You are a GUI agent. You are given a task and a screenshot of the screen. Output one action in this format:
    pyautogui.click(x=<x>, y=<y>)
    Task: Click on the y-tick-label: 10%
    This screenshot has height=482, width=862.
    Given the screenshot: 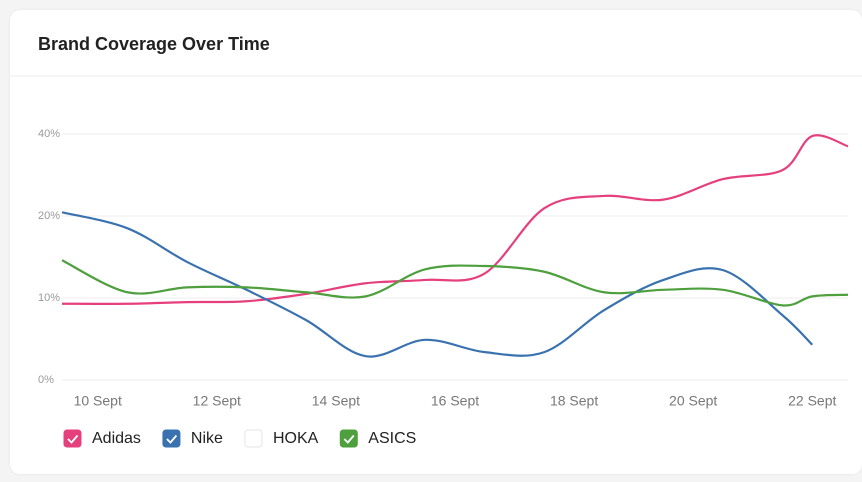 What is the action you would take?
    pyautogui.click(x=49, y=298)
    